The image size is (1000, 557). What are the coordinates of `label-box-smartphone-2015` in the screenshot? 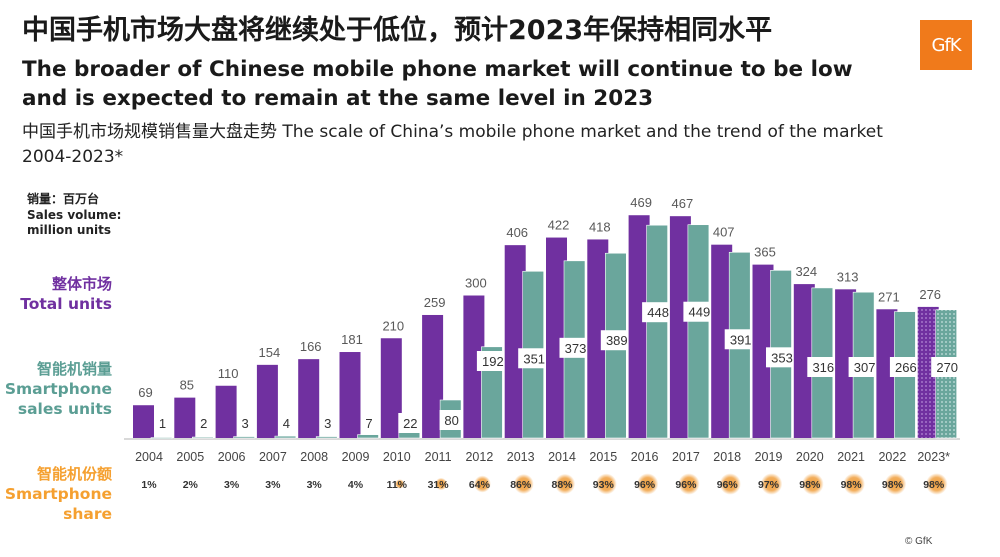 It's located at (616, 340).